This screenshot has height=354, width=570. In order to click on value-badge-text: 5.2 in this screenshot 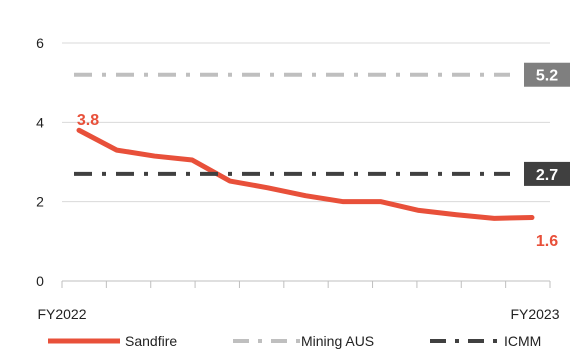, I will do `click(547, 76)`.